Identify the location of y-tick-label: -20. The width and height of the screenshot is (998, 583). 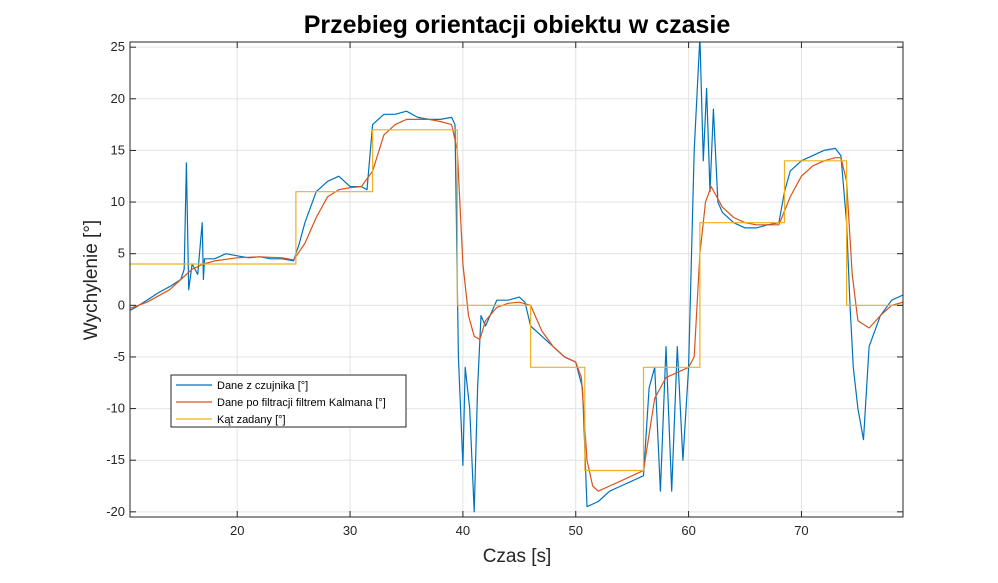
(115, 511).